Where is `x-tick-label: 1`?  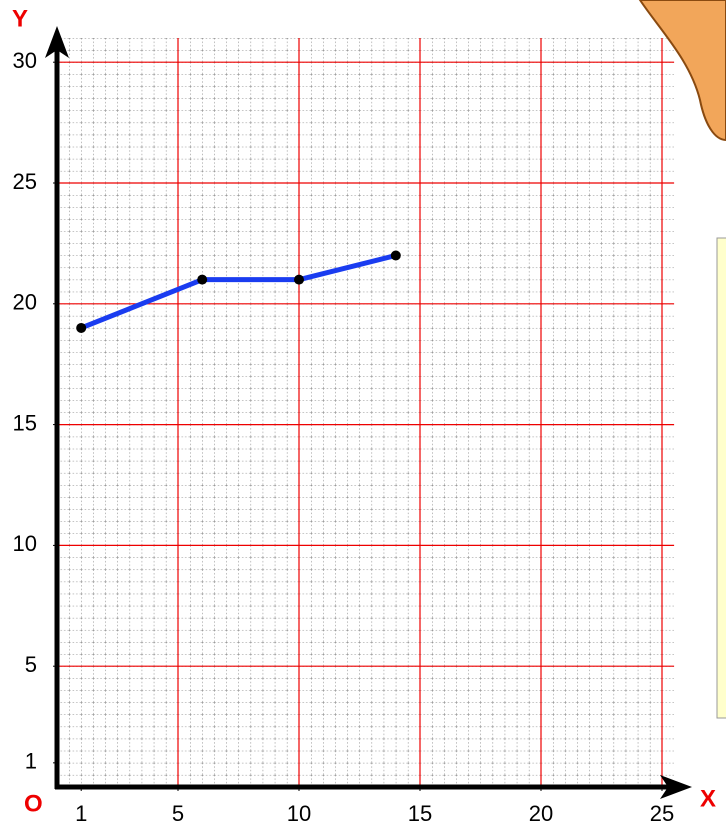
x-tick-label: 1 is located at coordinates (81, 813).